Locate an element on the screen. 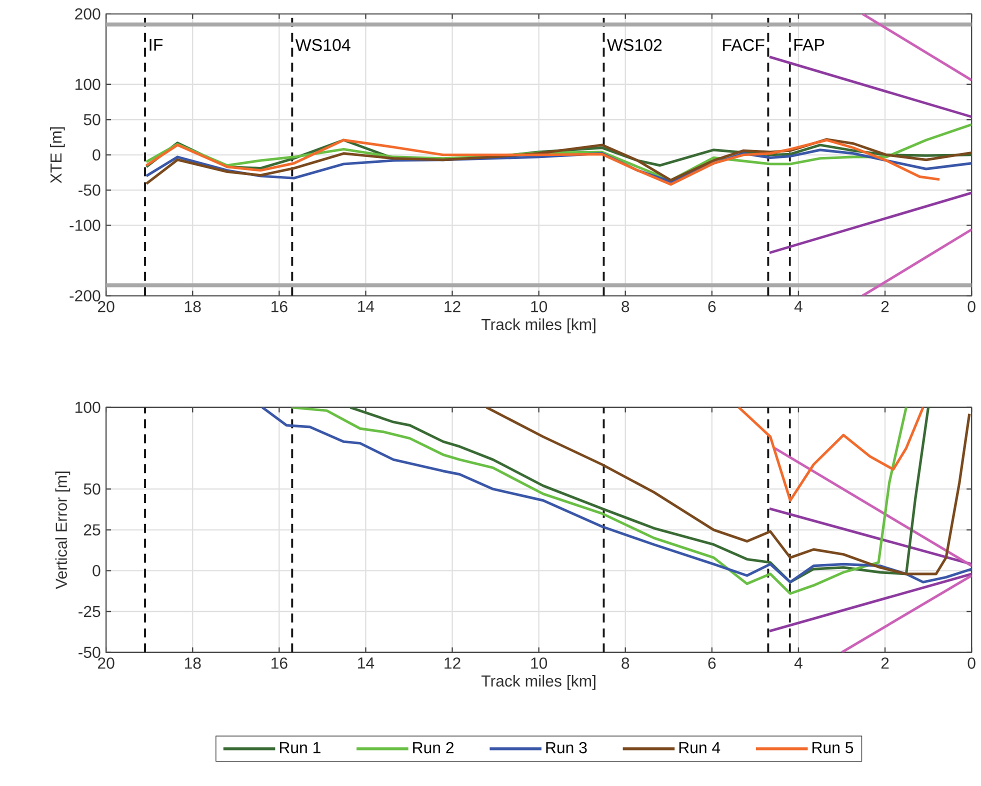 Image resolution: width=981 pixels, height=786 pixels. legend-label: Run 5 is located at coordinates (833, 748).